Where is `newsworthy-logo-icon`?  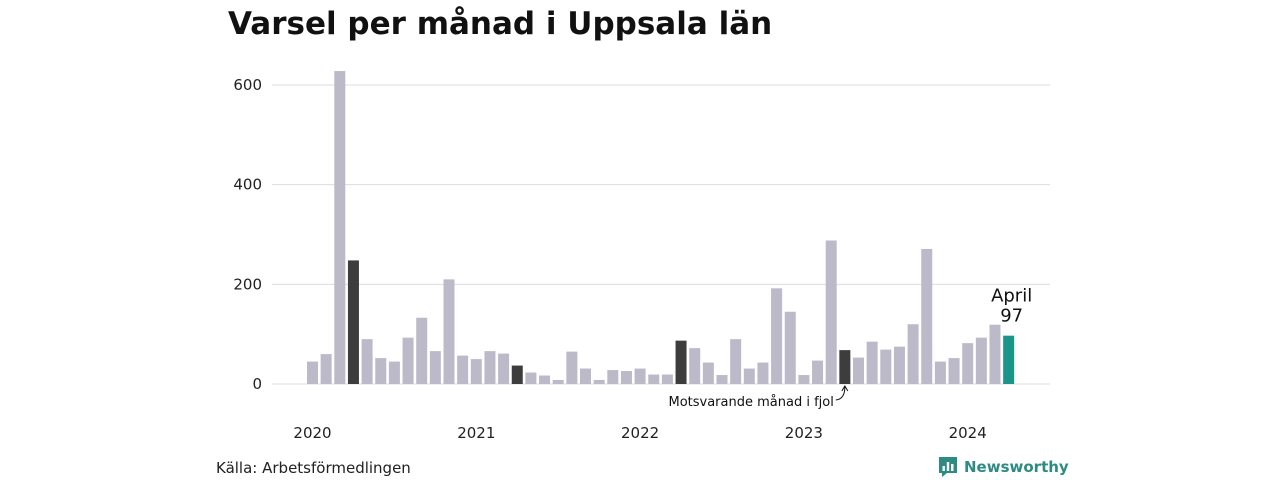 newsworthy-logo-icon is located at coordinates (948, 467).